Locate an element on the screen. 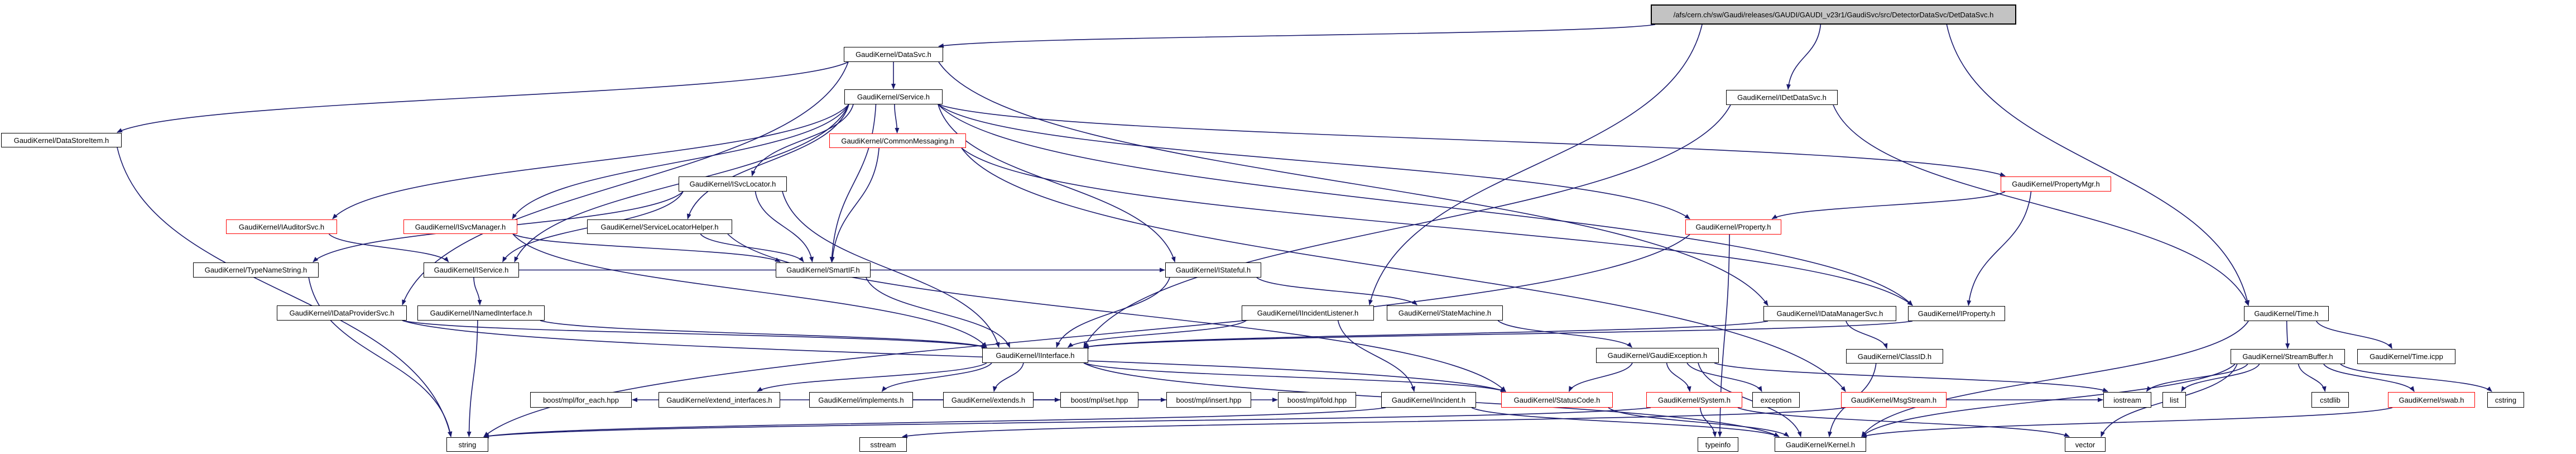  graph-node-IInterface: GaudiKernel/IInterface.h is located at coordinates (1035, 355).